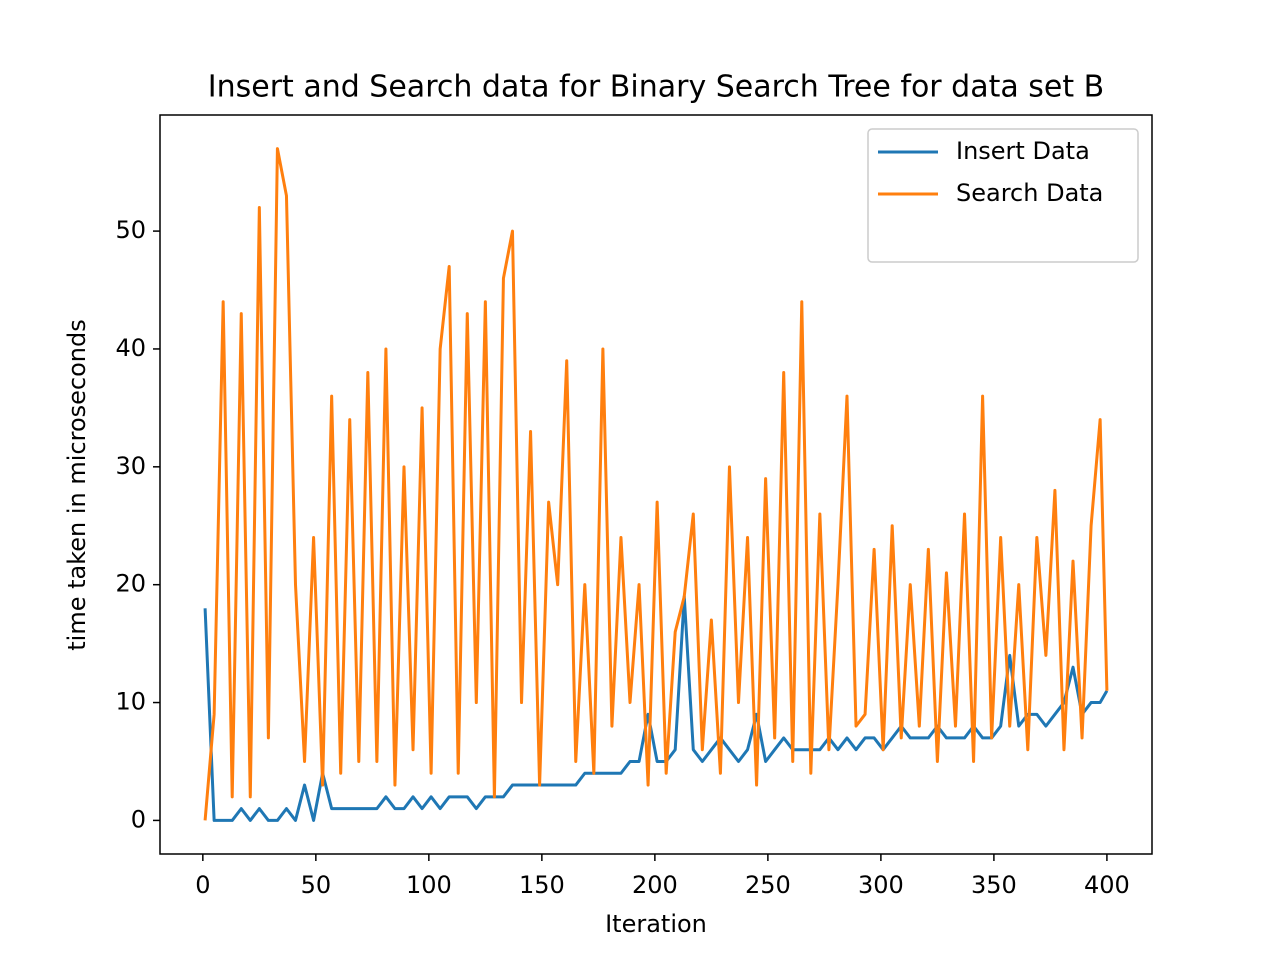 Image resolution: width=1280 pixels, height=964 pixels. I want to click on legend-box, so click(1003, 195).